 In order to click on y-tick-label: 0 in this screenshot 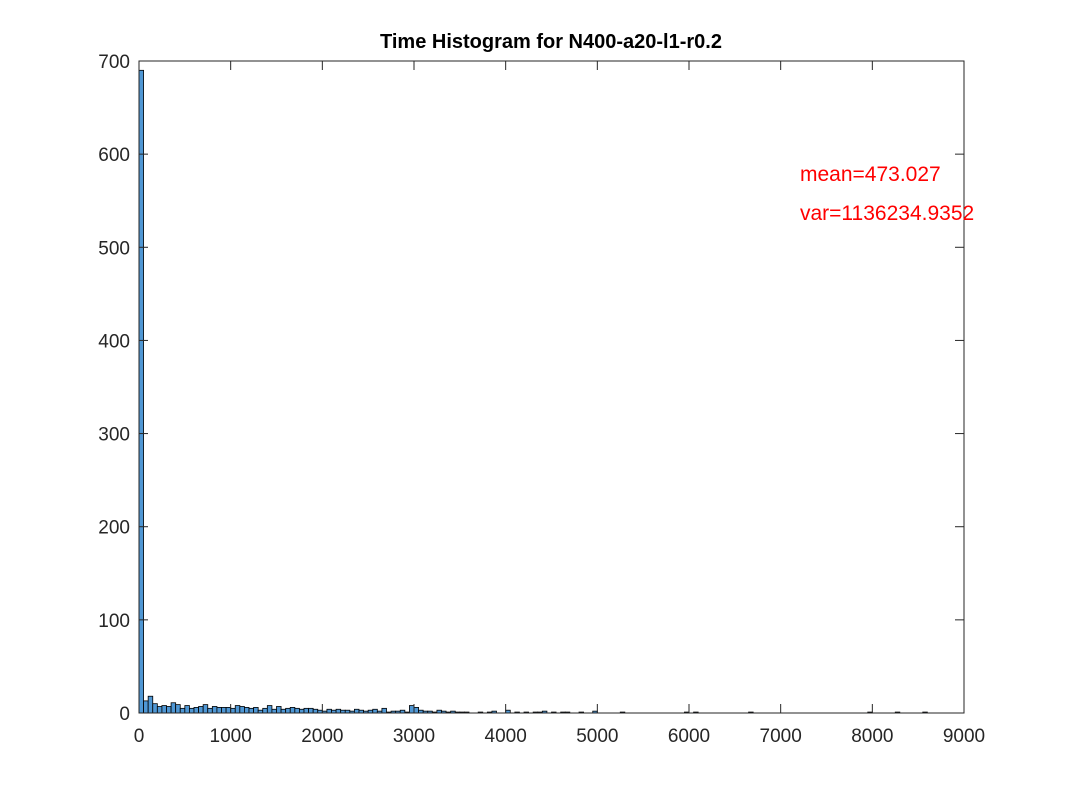, I will do `click(124, 714)`.